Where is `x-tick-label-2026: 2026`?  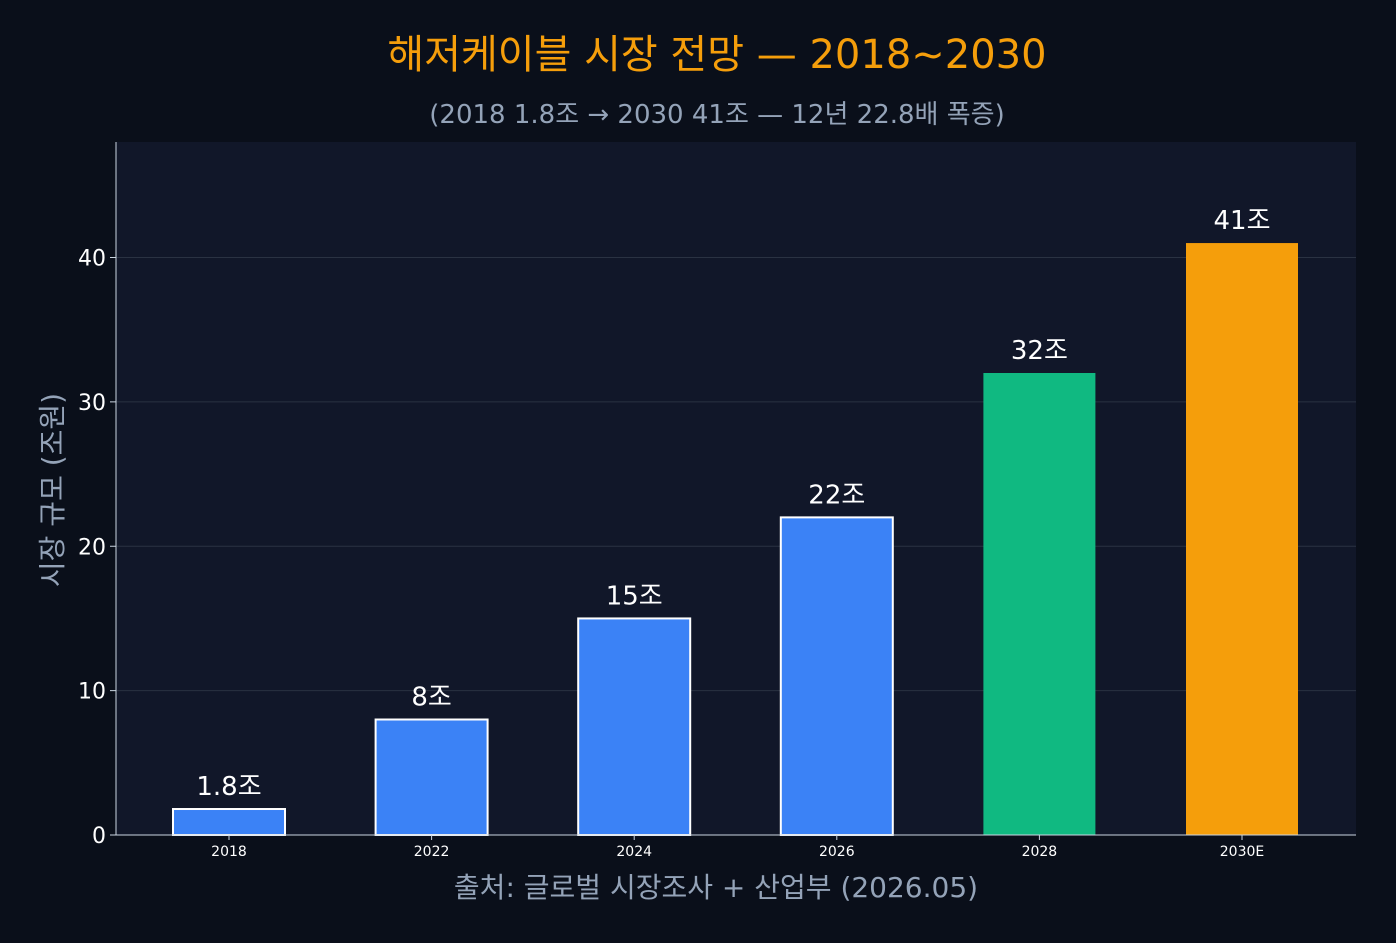
x-tick-label-2026: 2026 is located at coordinates (837, 852).